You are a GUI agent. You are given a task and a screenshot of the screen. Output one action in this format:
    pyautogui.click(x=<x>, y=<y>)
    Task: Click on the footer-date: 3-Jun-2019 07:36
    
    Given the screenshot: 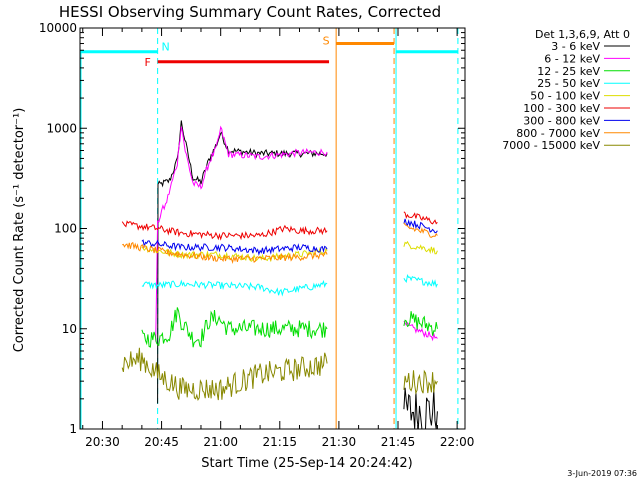 What is the action you would take?
    pyautogui.click(x=602, y=473)
    